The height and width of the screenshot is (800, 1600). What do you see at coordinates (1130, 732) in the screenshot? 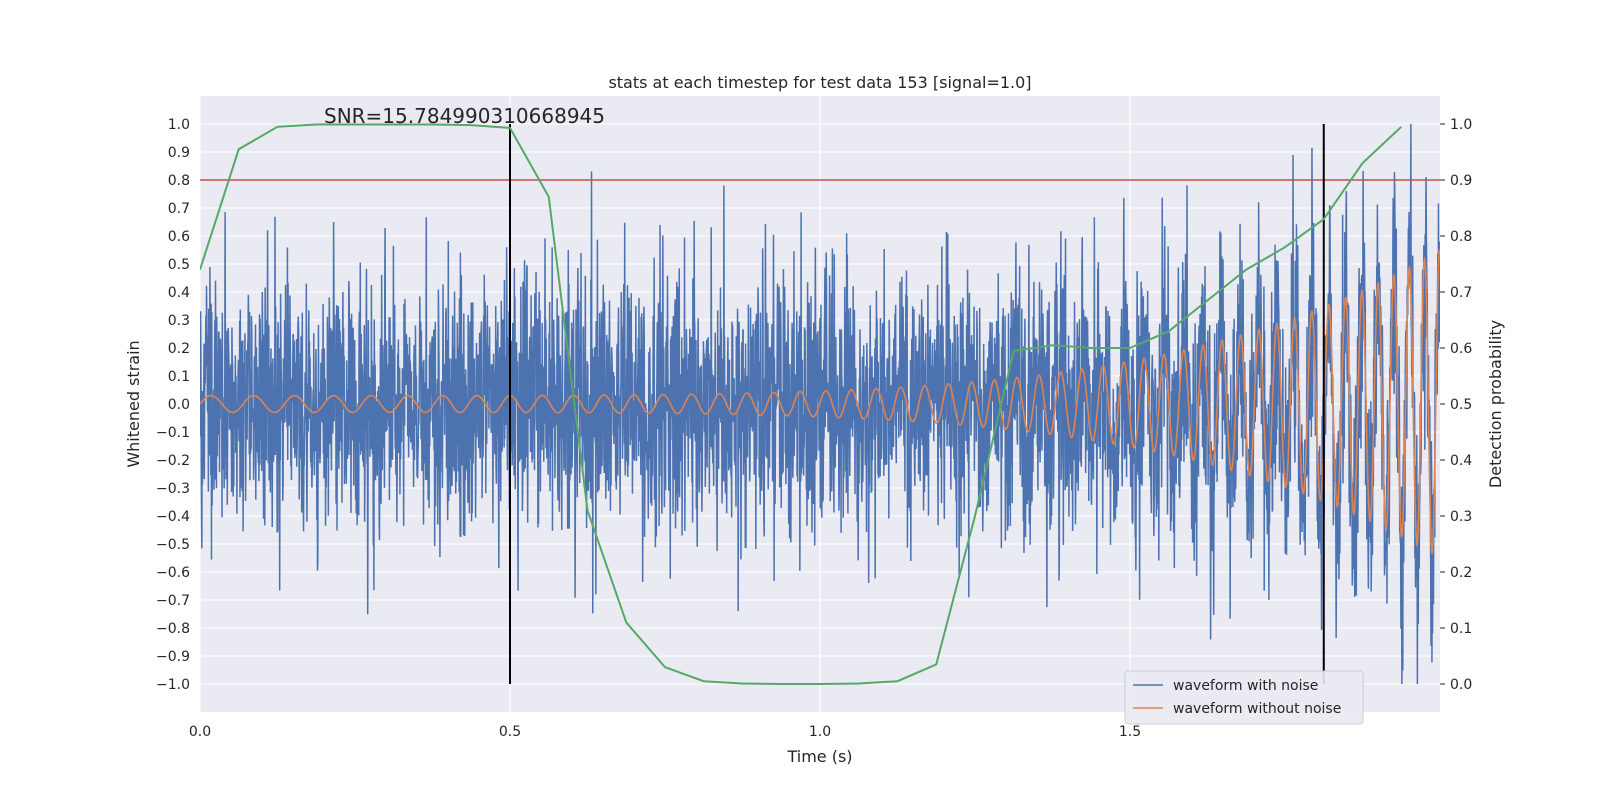
I see `x-tick-label: 1.5` at bounding box center [1130, 732].